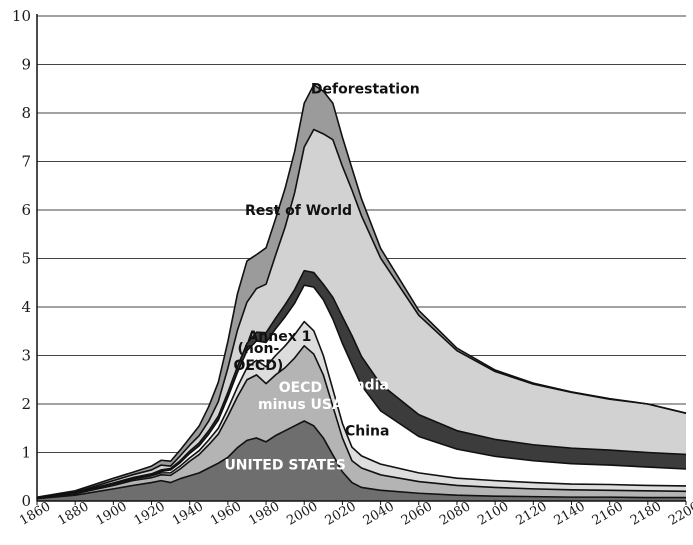 The width and height of the screenshot is (693, 545). Describe the element at coordinates (226, 514) in the screenshot. I see `x-tick-label-1960: 1960` at that location.